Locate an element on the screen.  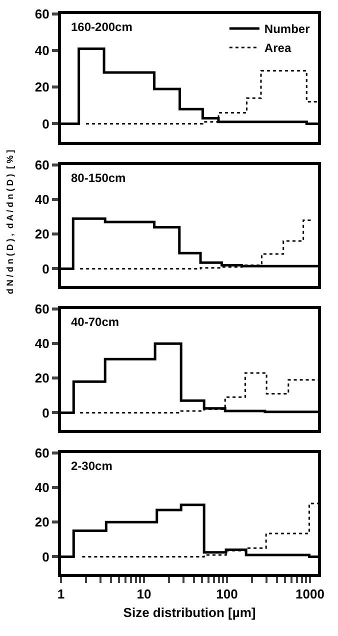
x-tick-label: 10 is located at coordinates (144, 594).